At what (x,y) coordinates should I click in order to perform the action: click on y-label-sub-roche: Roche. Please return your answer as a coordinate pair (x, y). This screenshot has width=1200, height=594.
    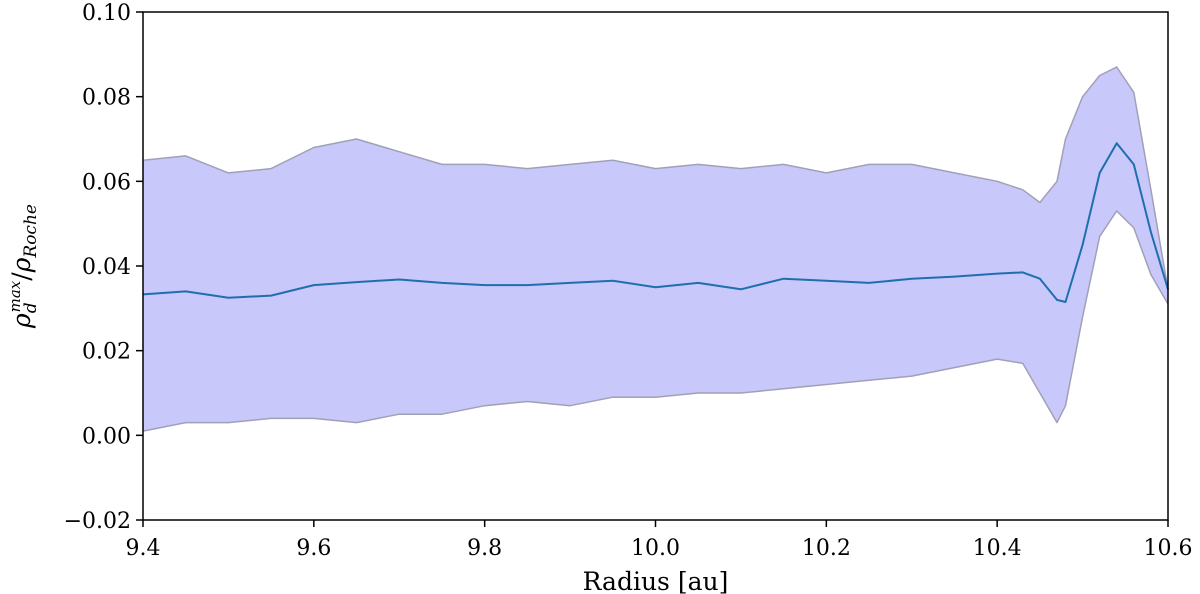
    Looking at the image, I should click on (31, 231).